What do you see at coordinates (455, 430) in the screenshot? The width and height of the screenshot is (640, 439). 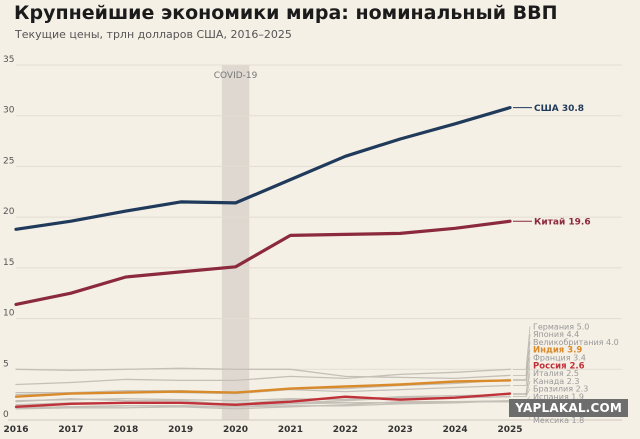 I see `x-tick-label: 2024` at bounding box center [455, 430].